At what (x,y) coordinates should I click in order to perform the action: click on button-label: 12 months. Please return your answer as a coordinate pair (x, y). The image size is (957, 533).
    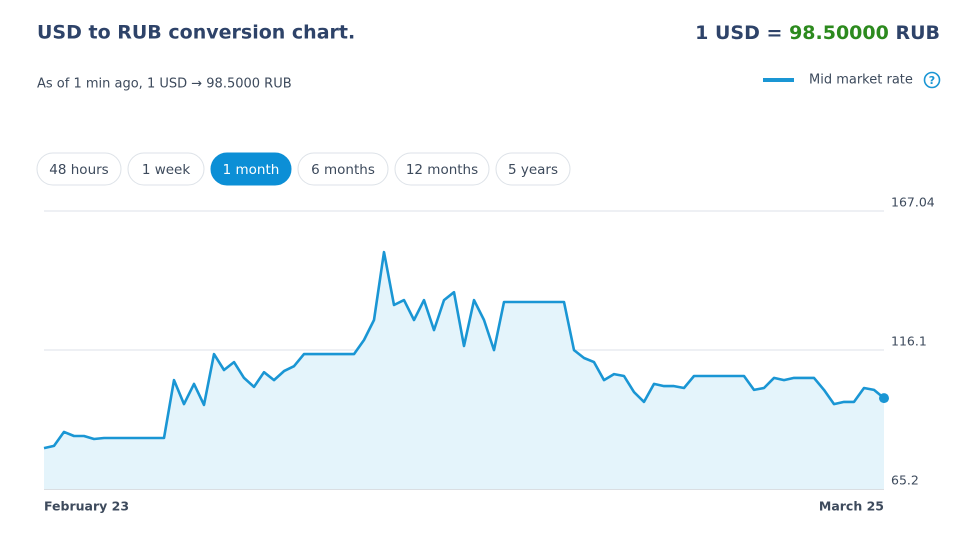
    Looking at the image, I should click on (442, 170).